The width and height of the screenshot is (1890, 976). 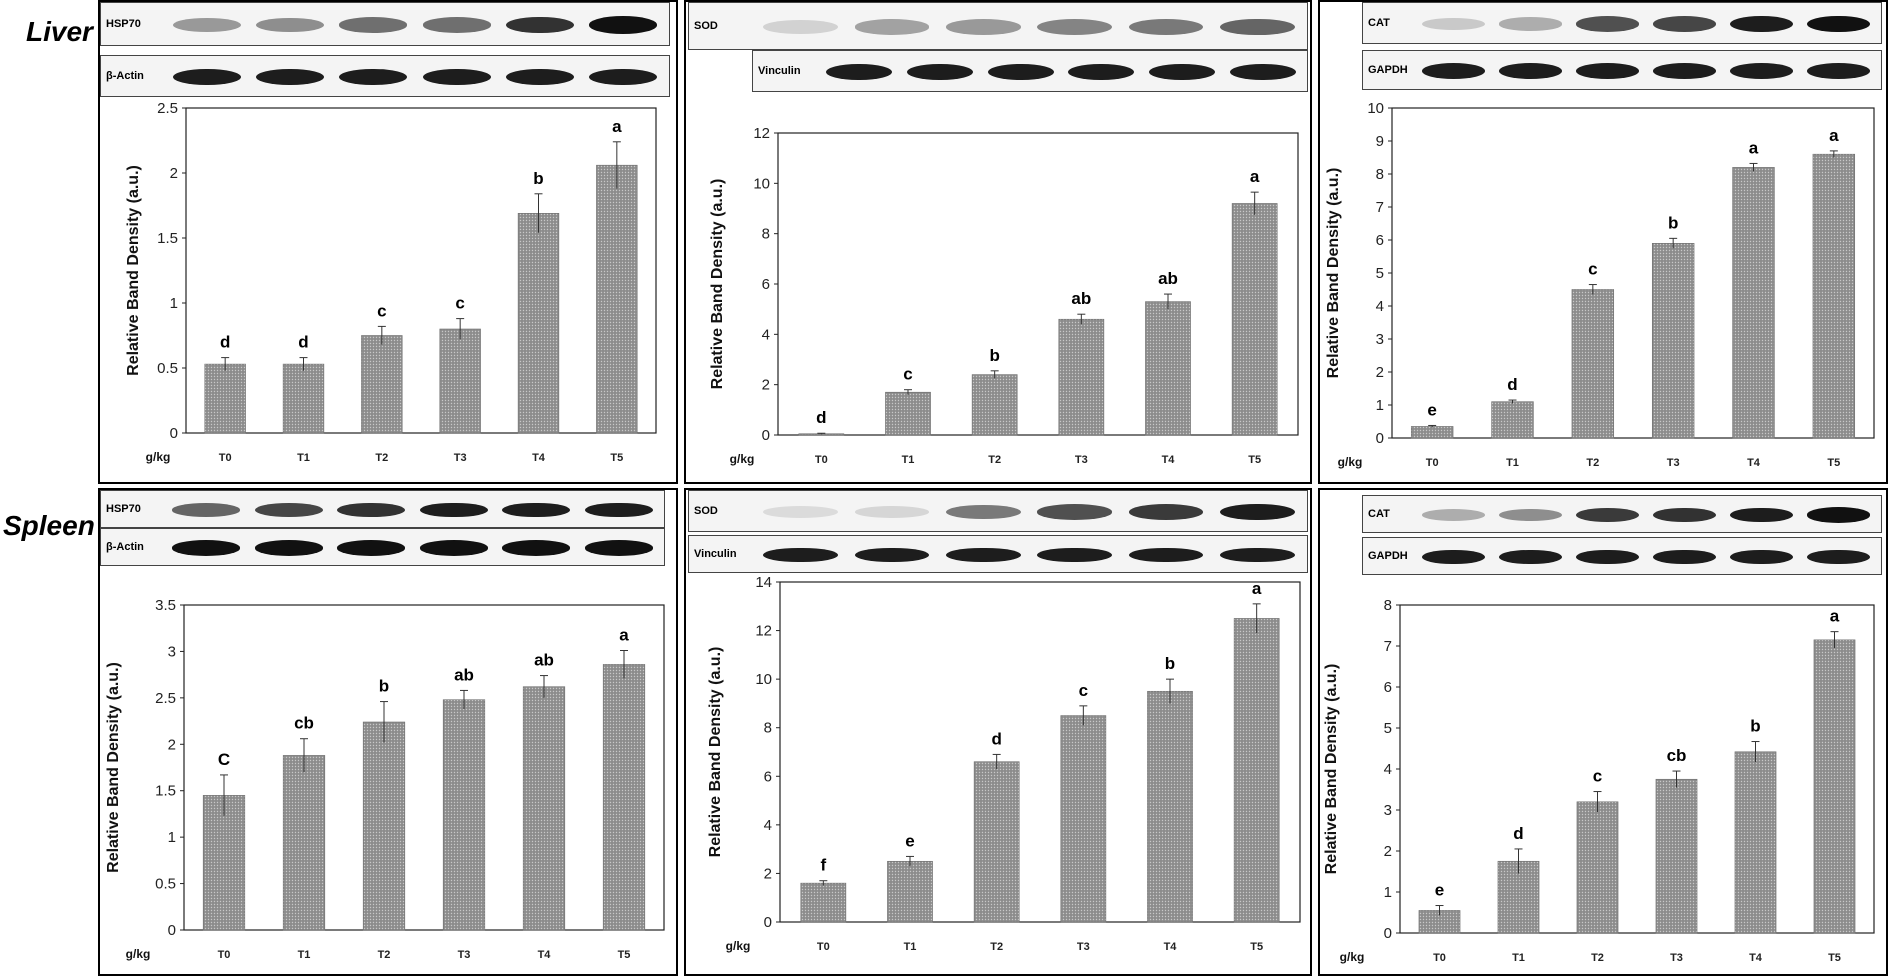 What do you see at coordinates (1622, 514) in the screenshot?
I see `spleen-cat-blot-0: CAT` at bounding box center [1622, 514].